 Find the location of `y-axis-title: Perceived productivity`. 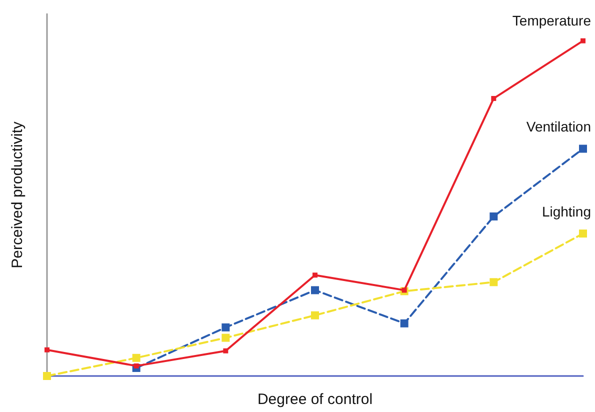

y-axis-title: Perceived productivity is located at coordinates (17, 194).